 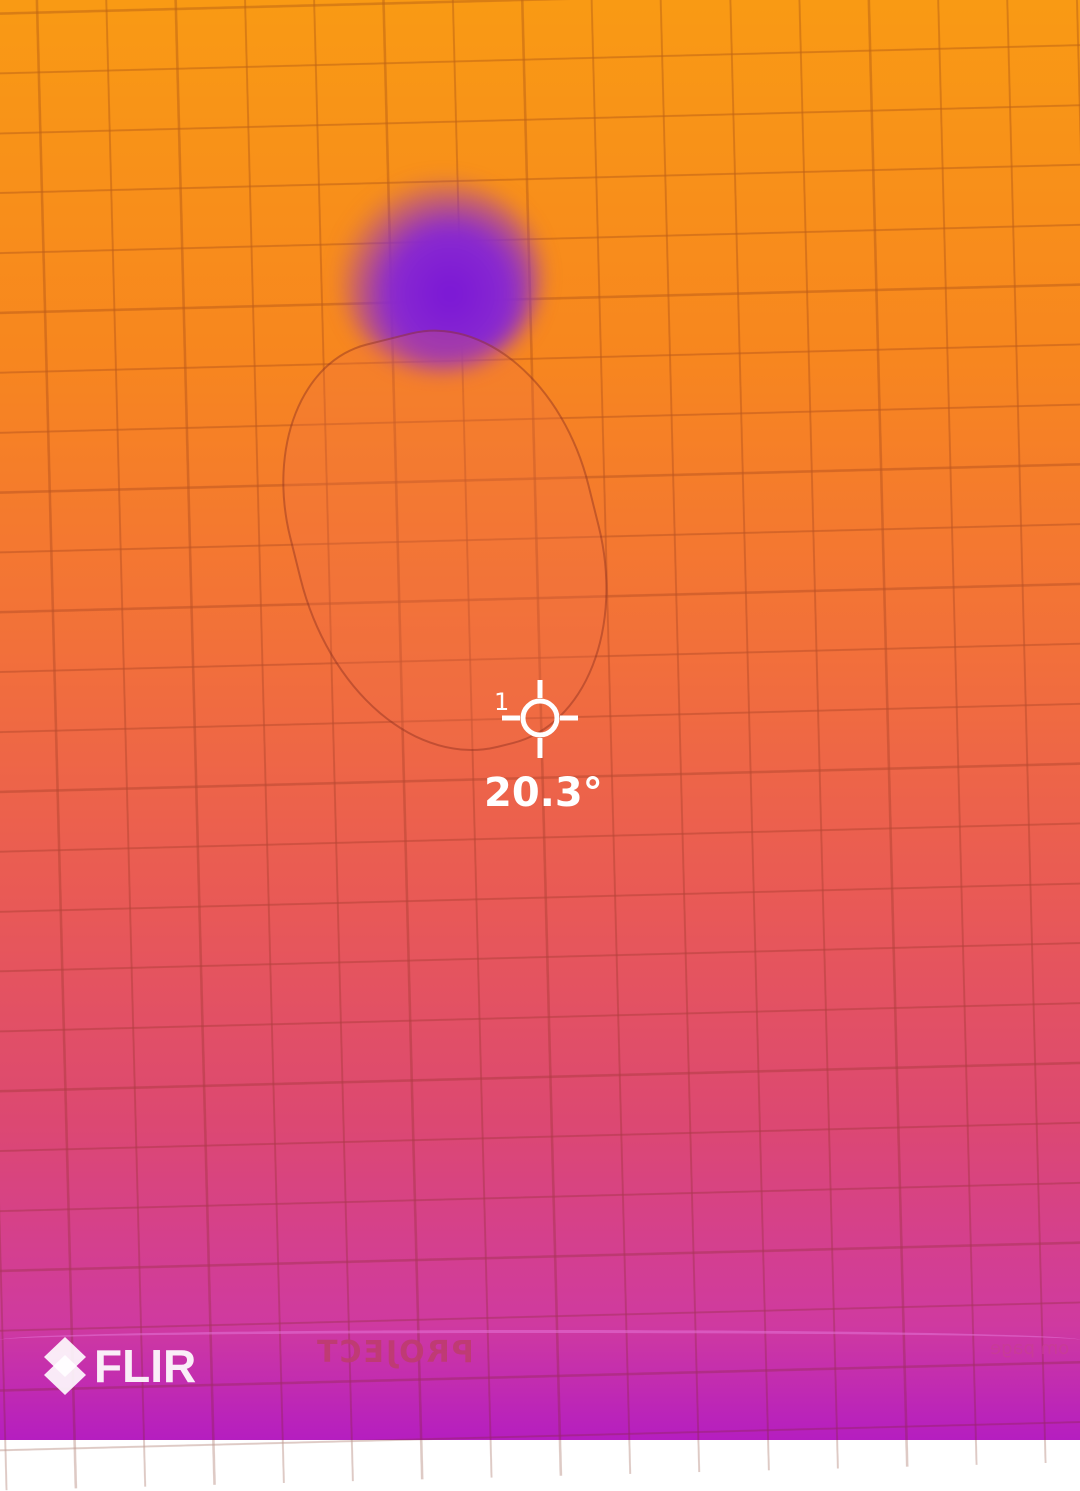 I want to click on spot-meter, so click(x=540, y=719).